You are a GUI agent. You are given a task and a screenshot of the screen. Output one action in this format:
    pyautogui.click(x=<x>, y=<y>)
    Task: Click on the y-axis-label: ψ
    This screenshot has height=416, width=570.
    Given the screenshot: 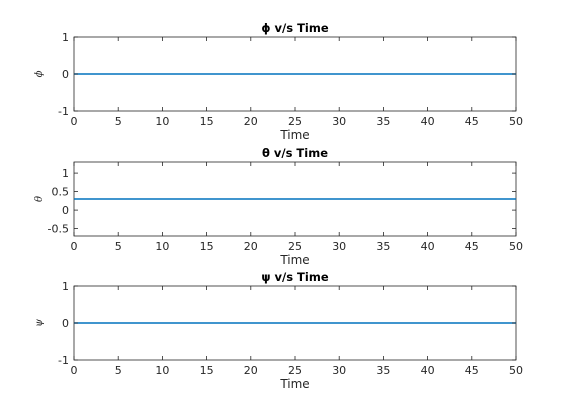 What is the action you would take?
    pyautogui.click(x=39, y=323)
    